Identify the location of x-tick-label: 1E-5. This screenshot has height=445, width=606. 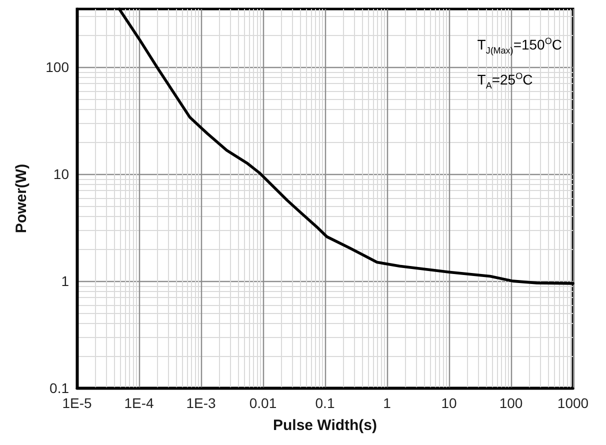
(77, 403).